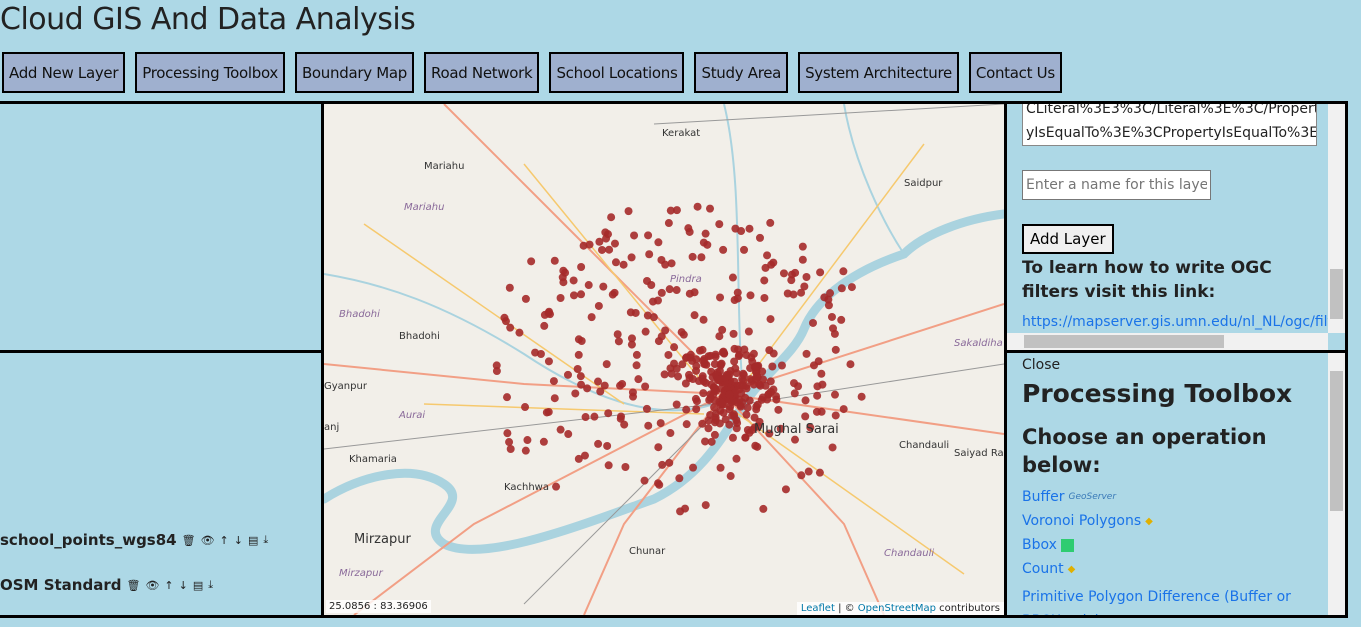 The height and width of the screenshot is (627, 1361). What do you see at coordinates (207, 540) in the screenshot?
I see `eye-icon: 👁` at bounding box center [207, 540].